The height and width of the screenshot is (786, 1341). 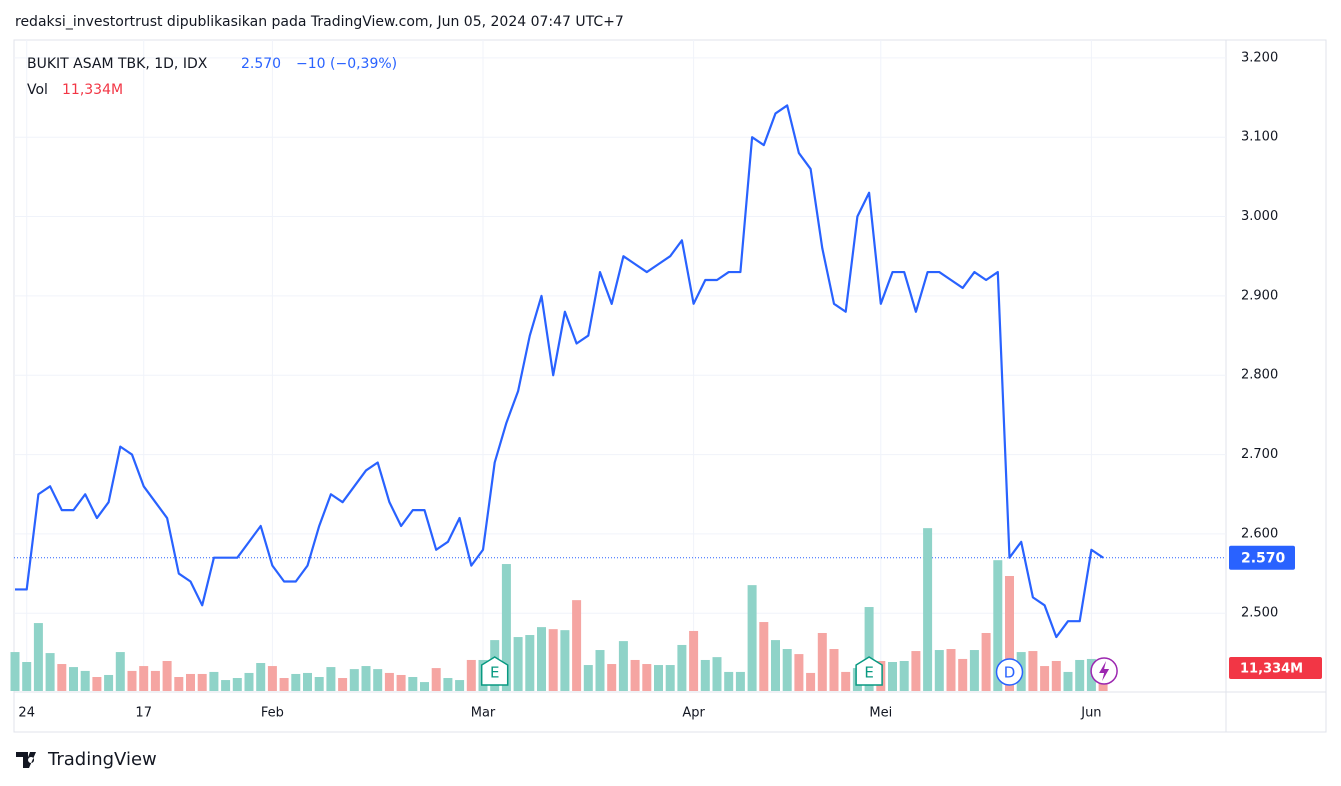 I want to click on price-tag-label: 2.570, so click(x=1263, y=559).